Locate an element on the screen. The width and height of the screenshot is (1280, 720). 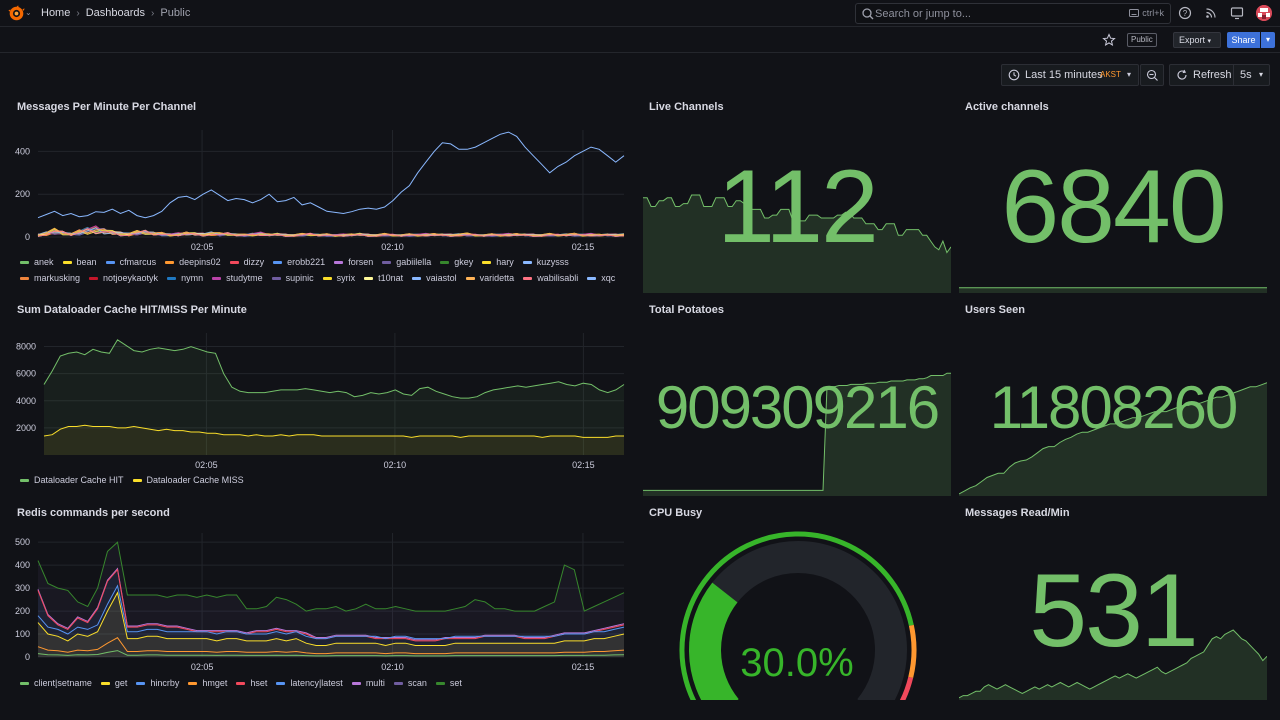
legend-label: erobb221 is located at coordinates (306, 262).